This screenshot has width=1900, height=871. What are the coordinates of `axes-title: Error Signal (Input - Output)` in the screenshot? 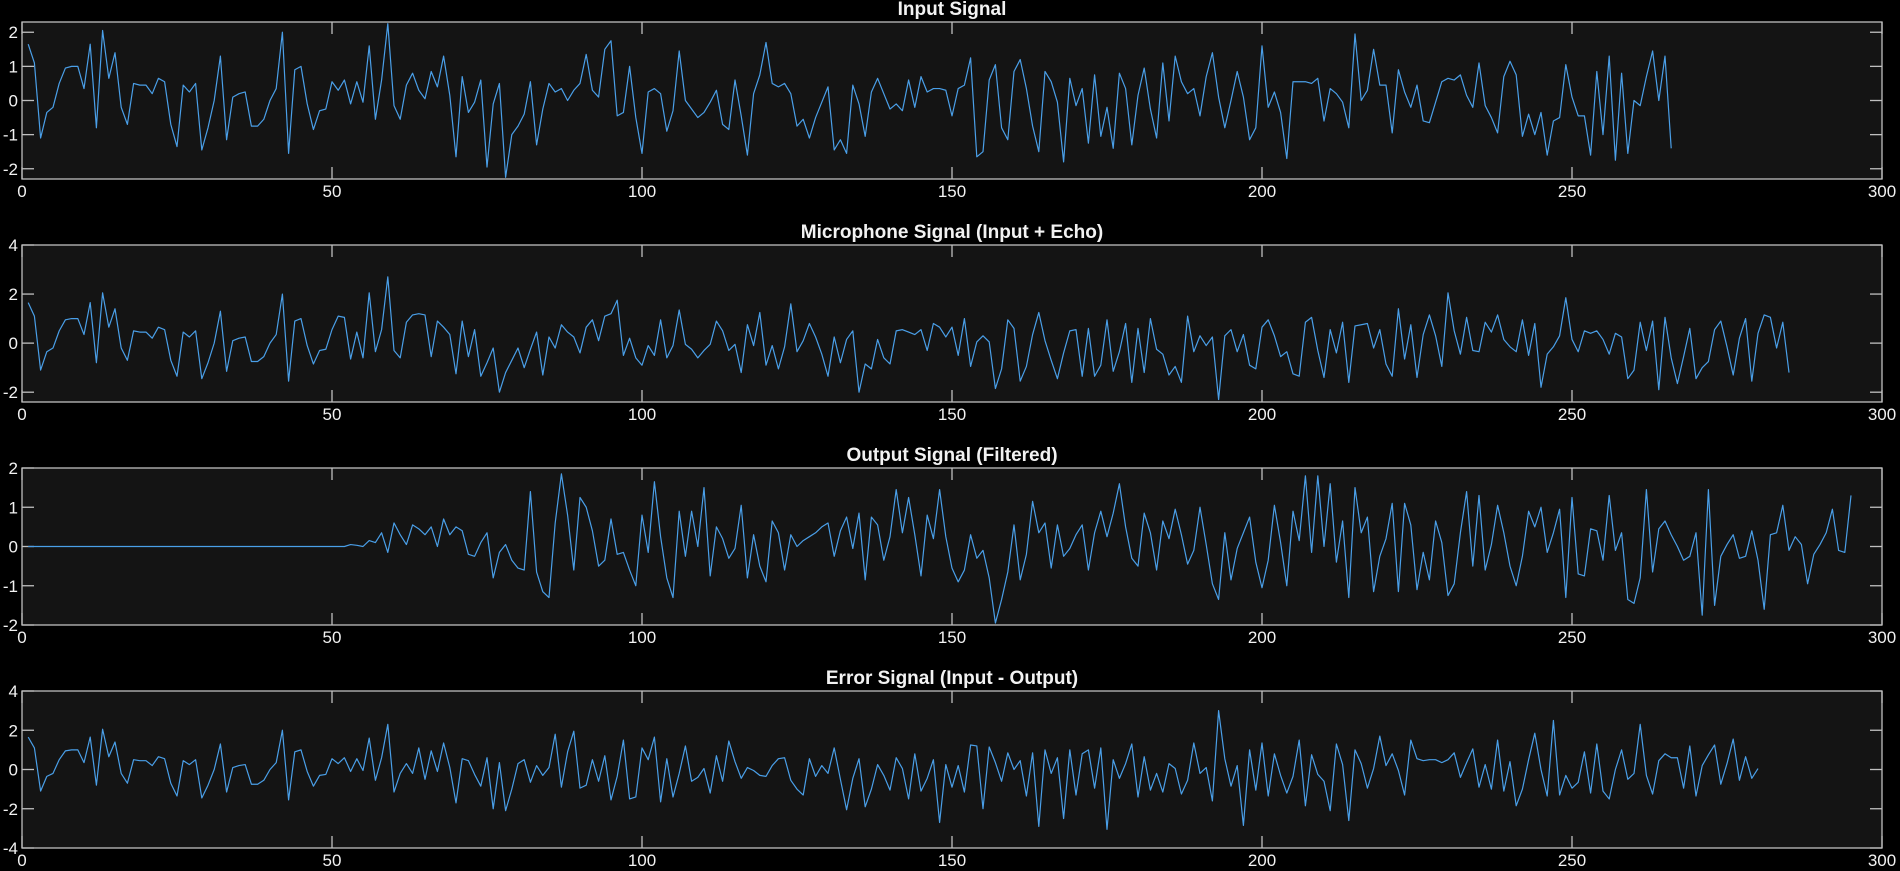 It's located at (952, 678).